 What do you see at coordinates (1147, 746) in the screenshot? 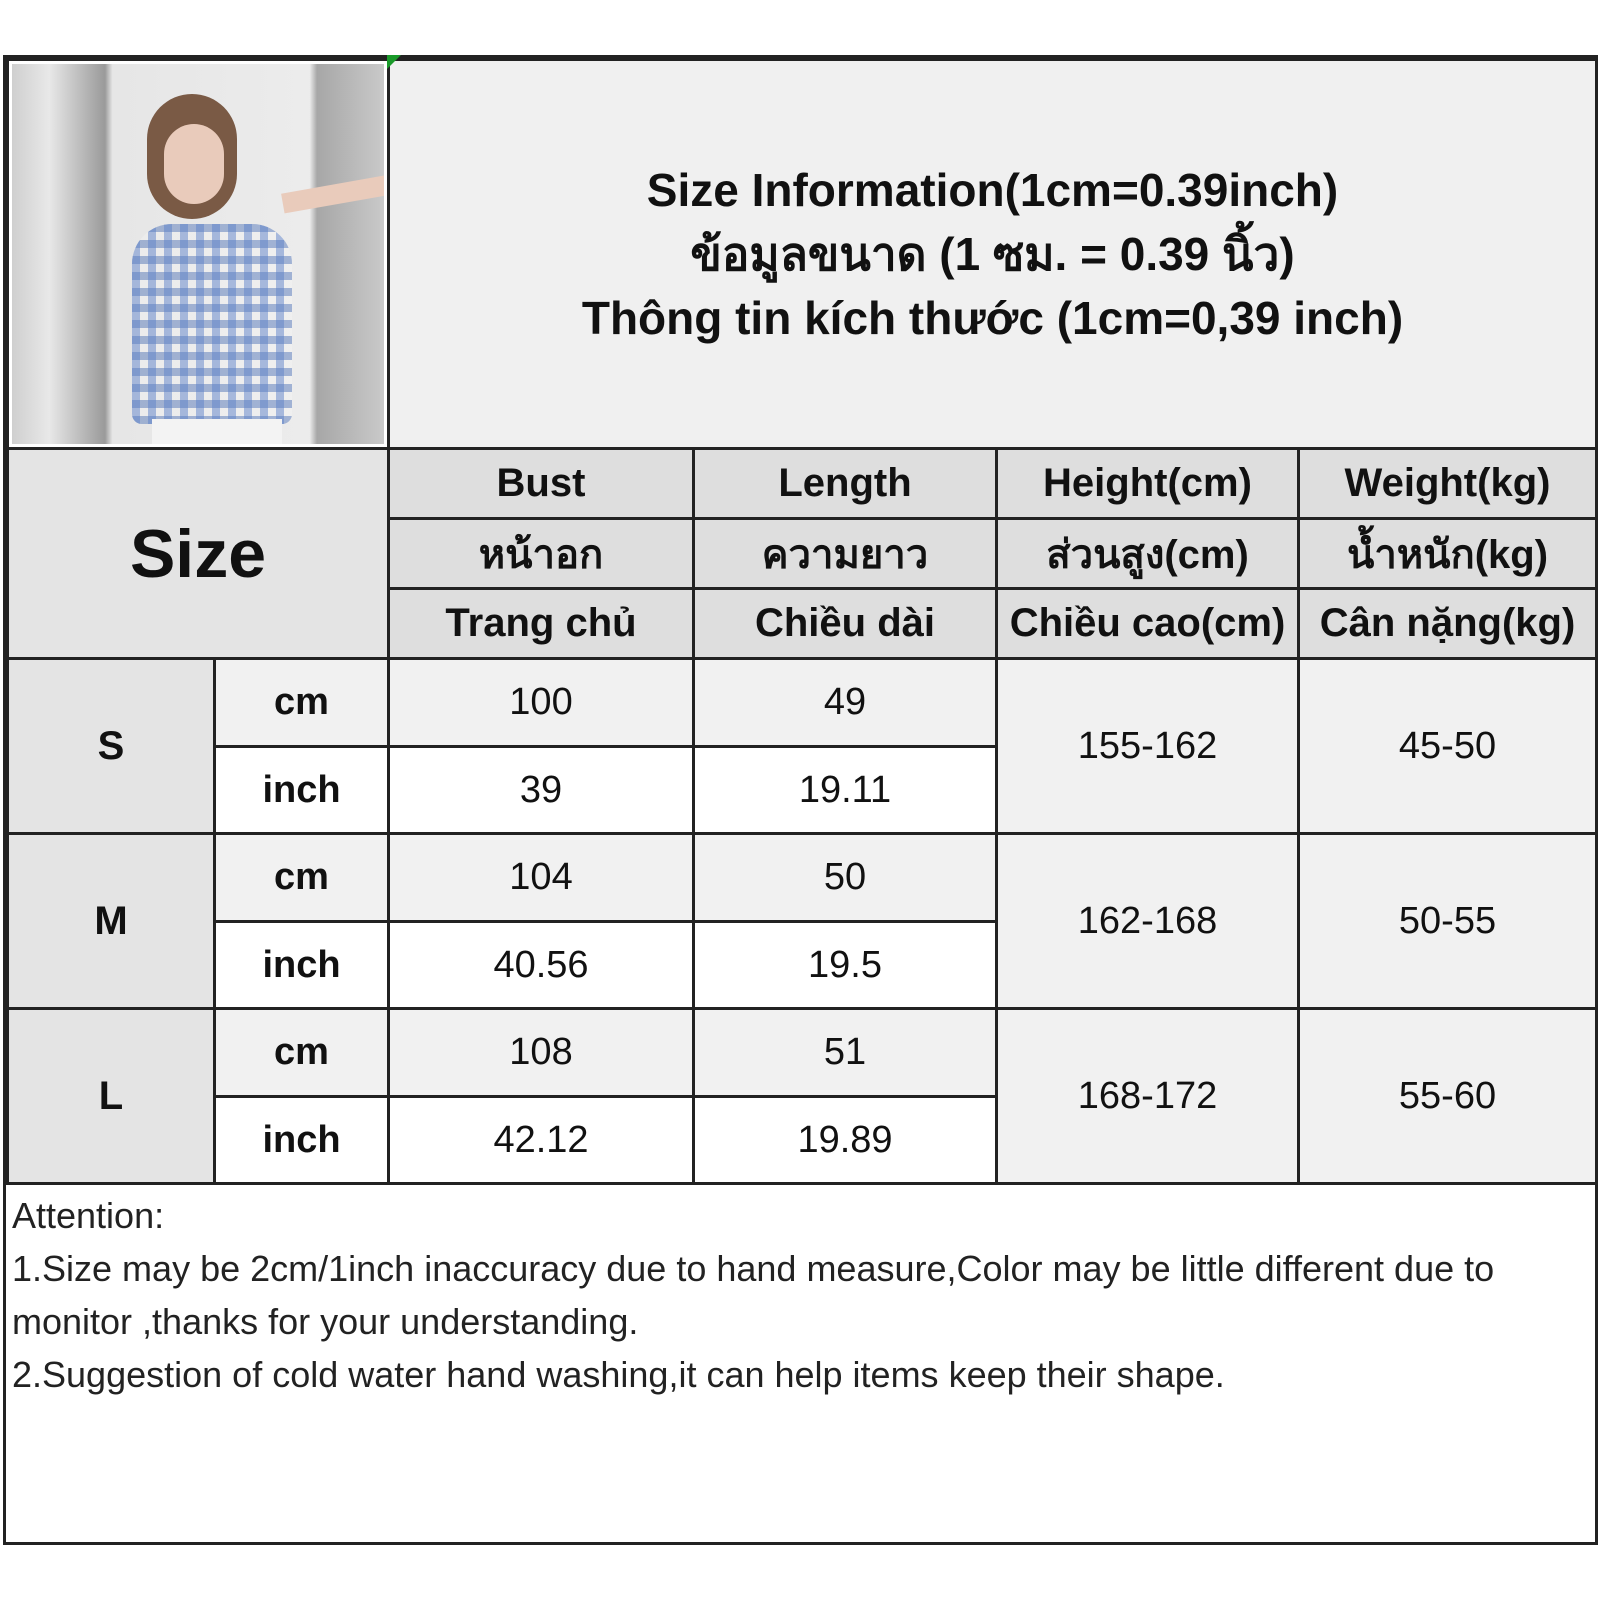
I see `height-range: 155-162` at bounding box center [1147, 746].